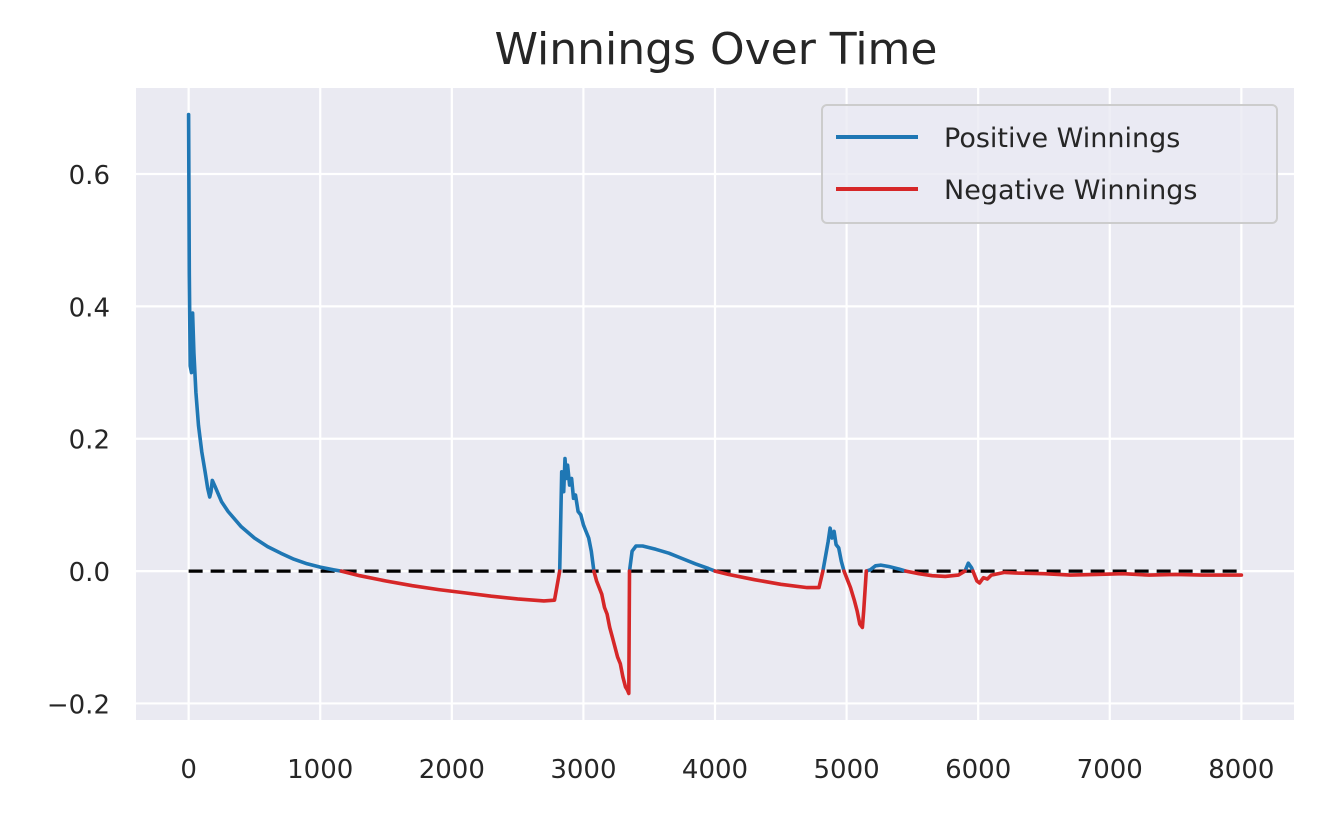 The width and height of the screenshot is (1320, 814). Describe the element at coordinates (89, 176) in the screenshot. I see `y-tick-label-4: 0.6` at that location.